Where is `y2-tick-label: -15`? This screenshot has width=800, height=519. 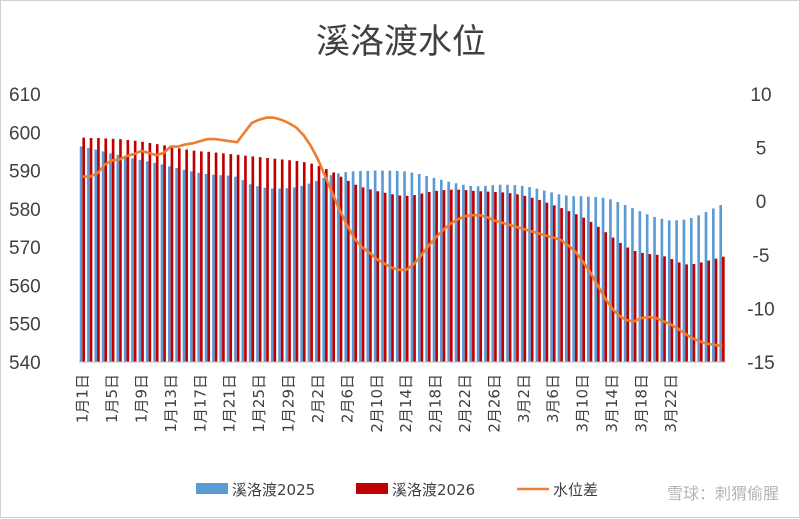
y2-tick-label: -15 is located at coordinates (760, 363).